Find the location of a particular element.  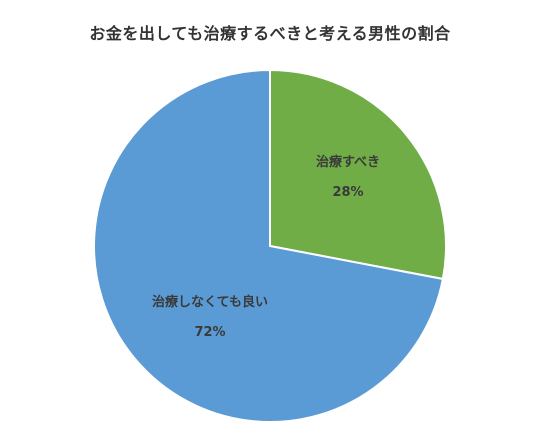

slice-category-label-2: 治療しなくても良い is located at coordinates (210, 302).